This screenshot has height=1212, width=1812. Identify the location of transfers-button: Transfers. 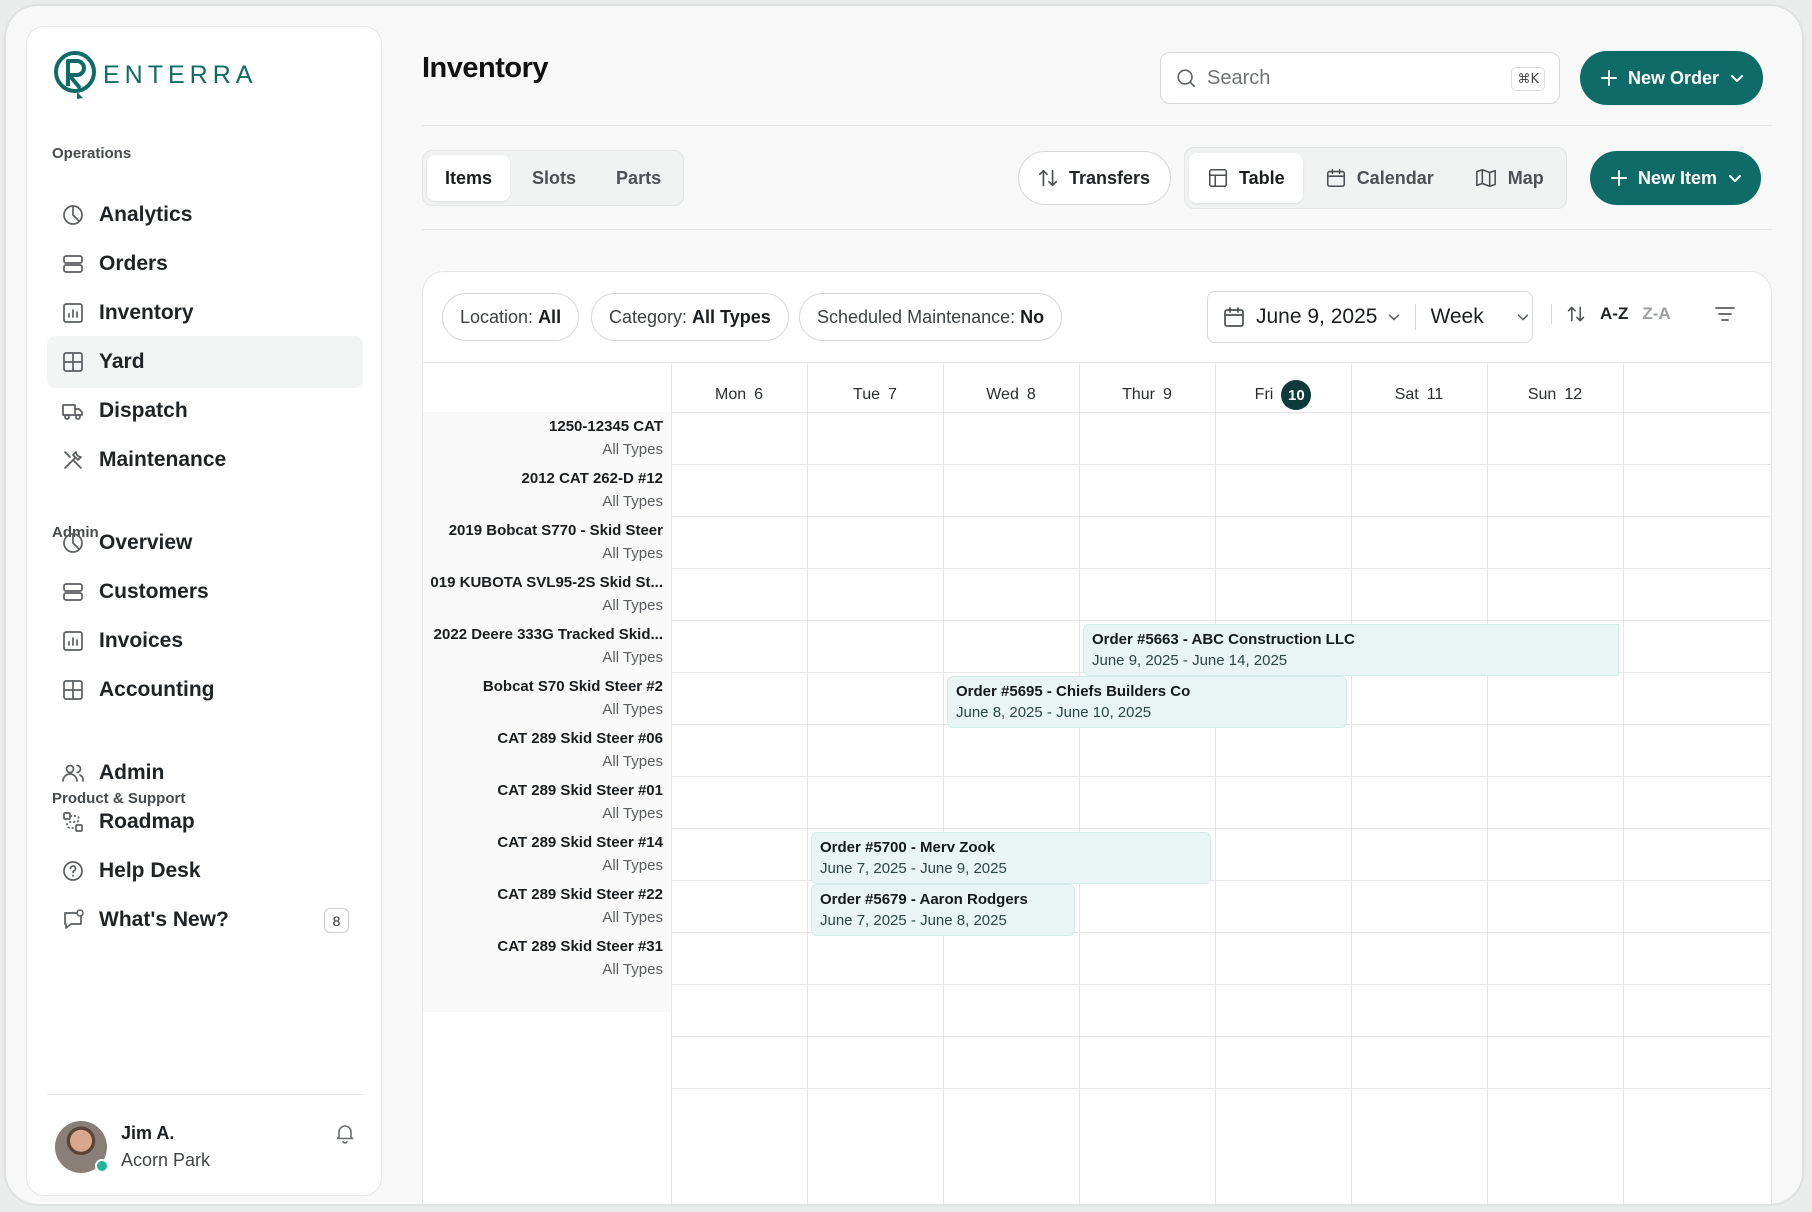
(1095, 178).